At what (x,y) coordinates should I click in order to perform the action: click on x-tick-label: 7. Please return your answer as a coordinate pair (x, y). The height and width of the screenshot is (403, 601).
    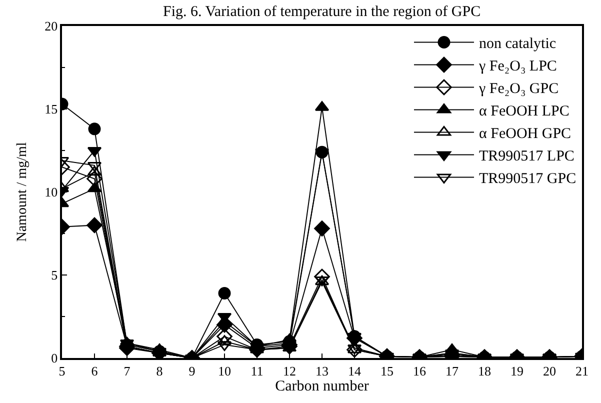
    Looking at the image, I should click on (127, 370).